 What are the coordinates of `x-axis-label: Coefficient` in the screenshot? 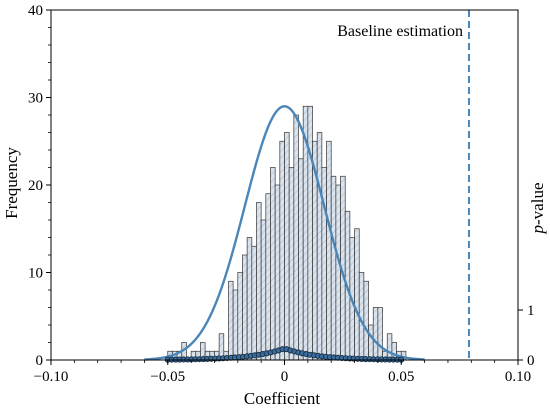 It's located at (282, 398).